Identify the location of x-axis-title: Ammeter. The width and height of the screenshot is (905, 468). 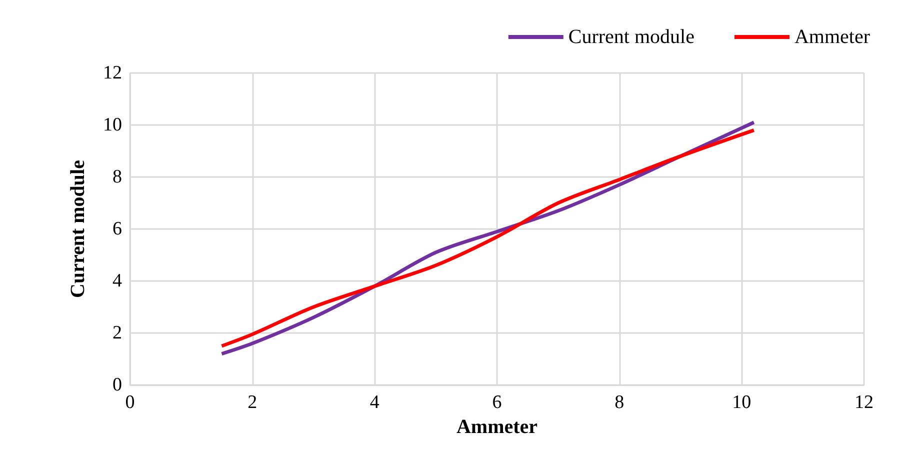
(497, 427).